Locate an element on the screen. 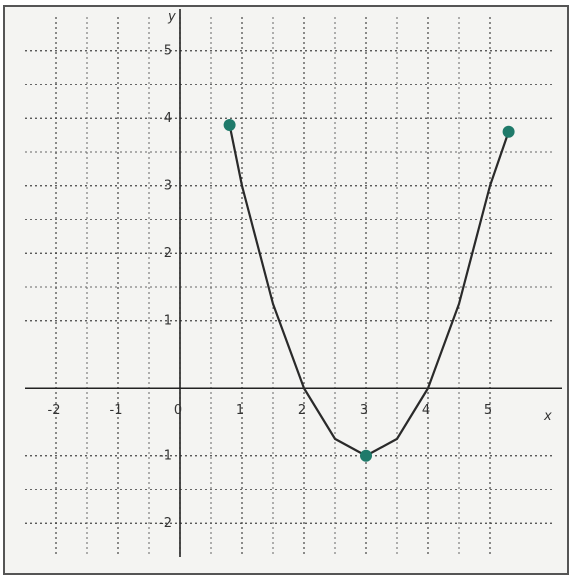 This screenshot has height=579, width=574. x-tick-label: 5 is located at coordinates (488, 410).